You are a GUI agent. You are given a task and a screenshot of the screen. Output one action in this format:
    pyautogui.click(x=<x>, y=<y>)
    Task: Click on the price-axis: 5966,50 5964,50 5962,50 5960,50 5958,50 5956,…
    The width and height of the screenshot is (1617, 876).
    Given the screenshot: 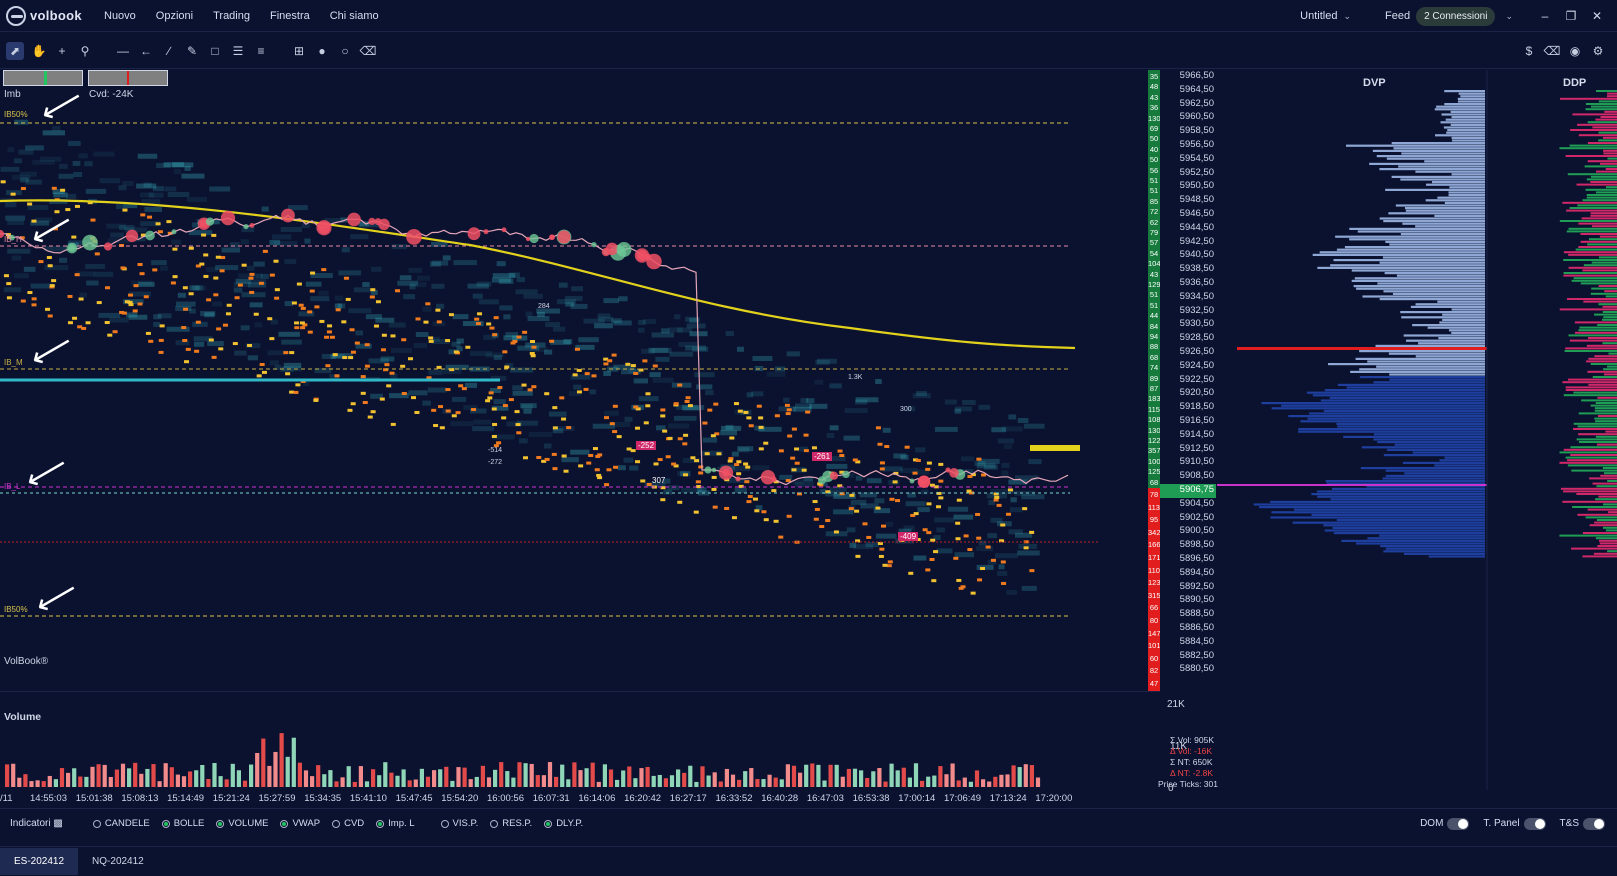 What is the action you would take?
    pyautogui.click(x=1188, y=390)
    